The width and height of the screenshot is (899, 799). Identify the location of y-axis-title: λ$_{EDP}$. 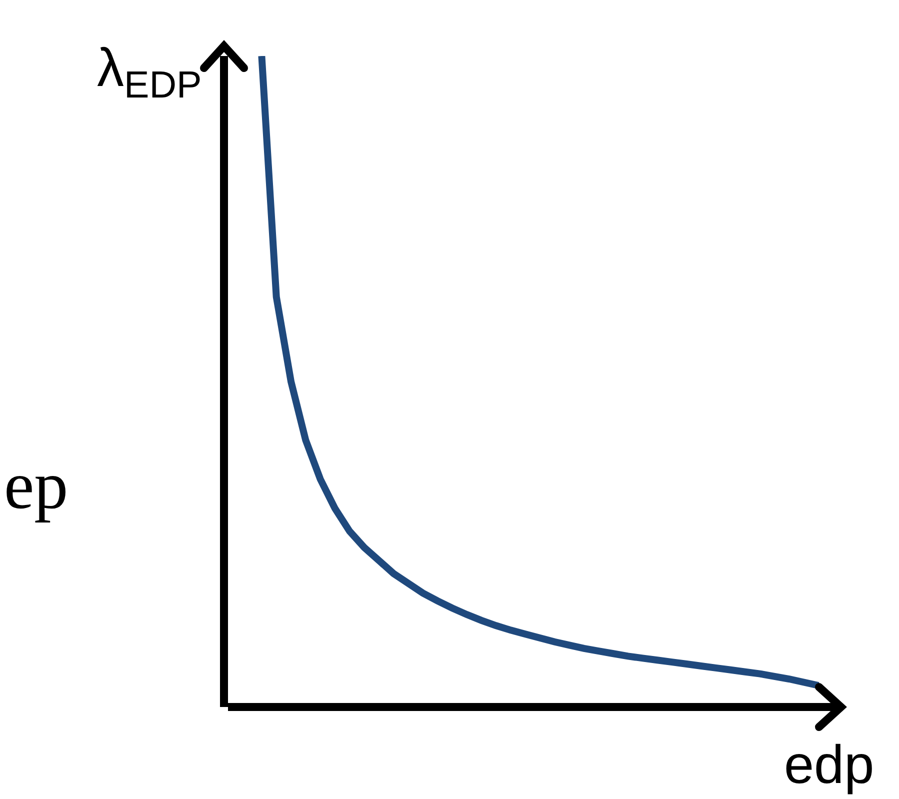
(149, 72).